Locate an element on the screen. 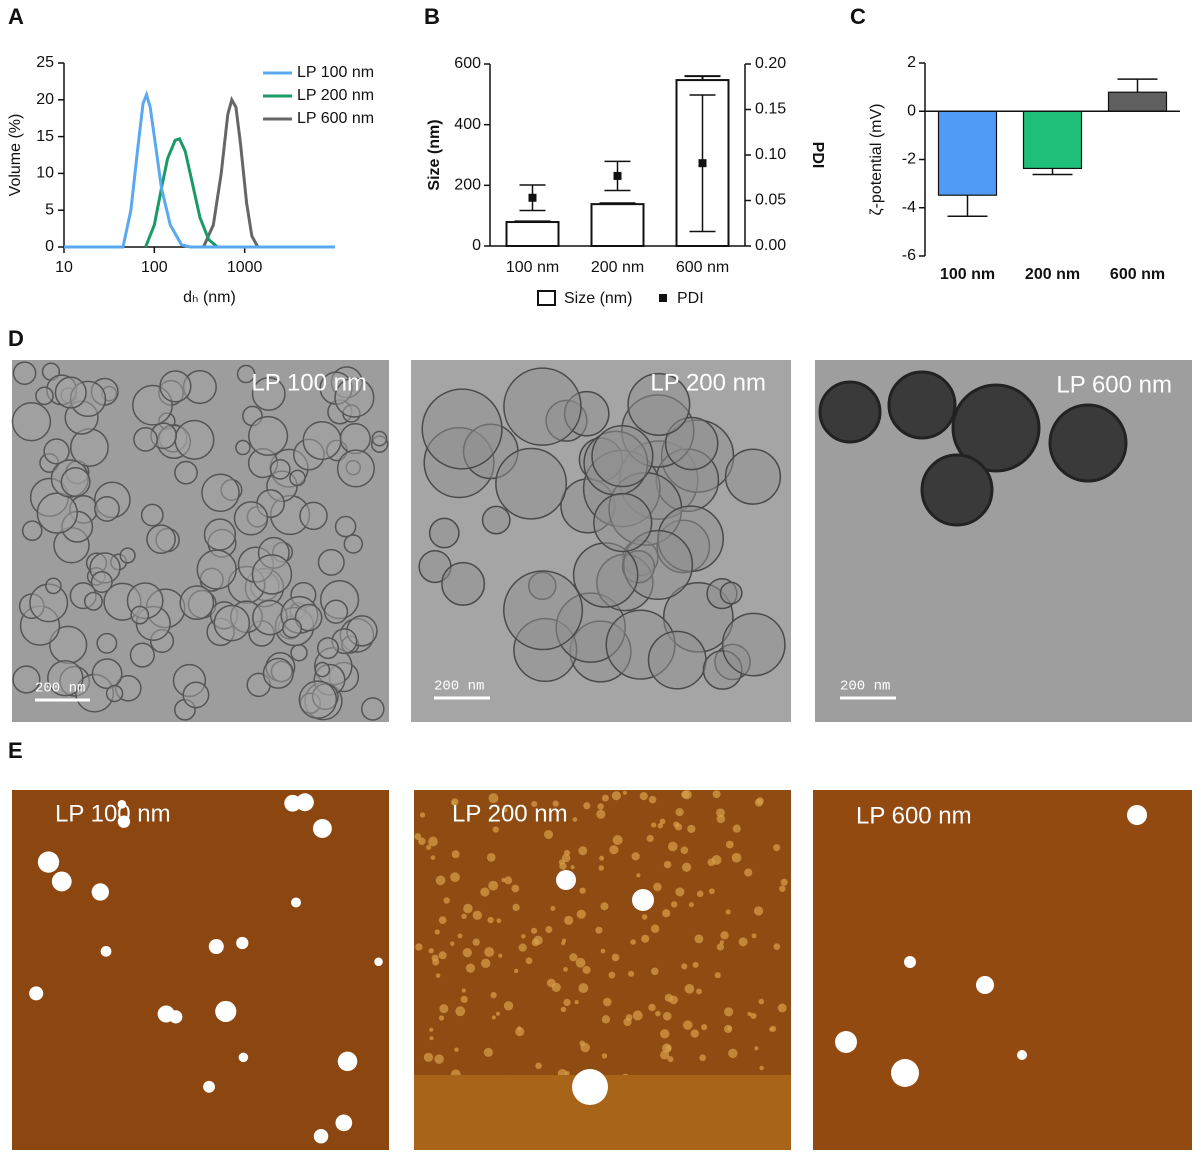 This screenshot has height=1161, width=1204. x-tick-label: 100 nm is located at coordinates (967, 274).